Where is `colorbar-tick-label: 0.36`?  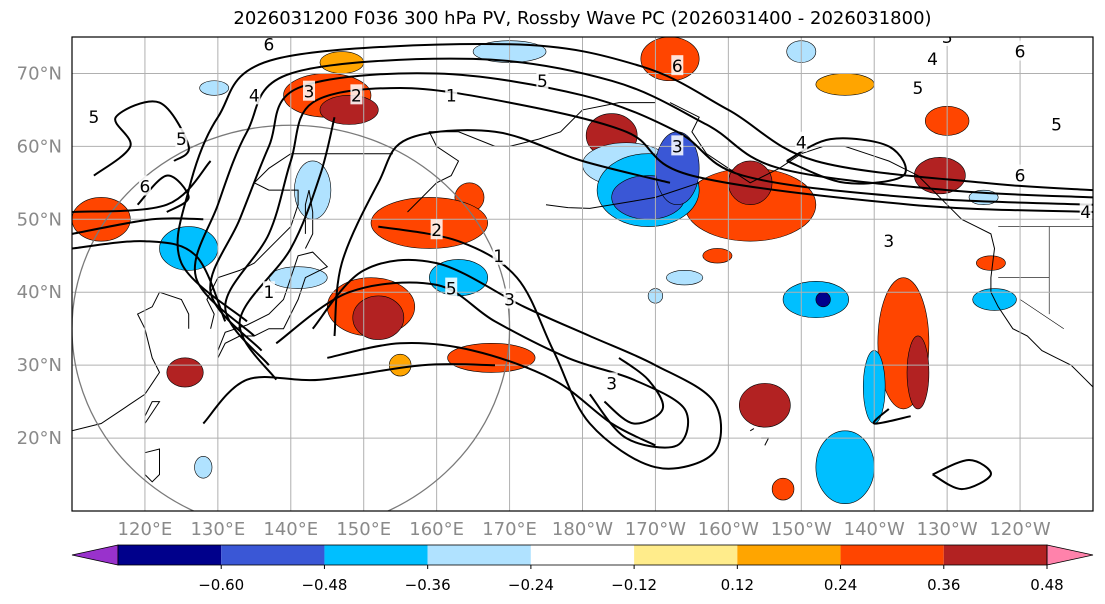 colorbar-tick-label: 0.36 is located at coordinates (943, 585).